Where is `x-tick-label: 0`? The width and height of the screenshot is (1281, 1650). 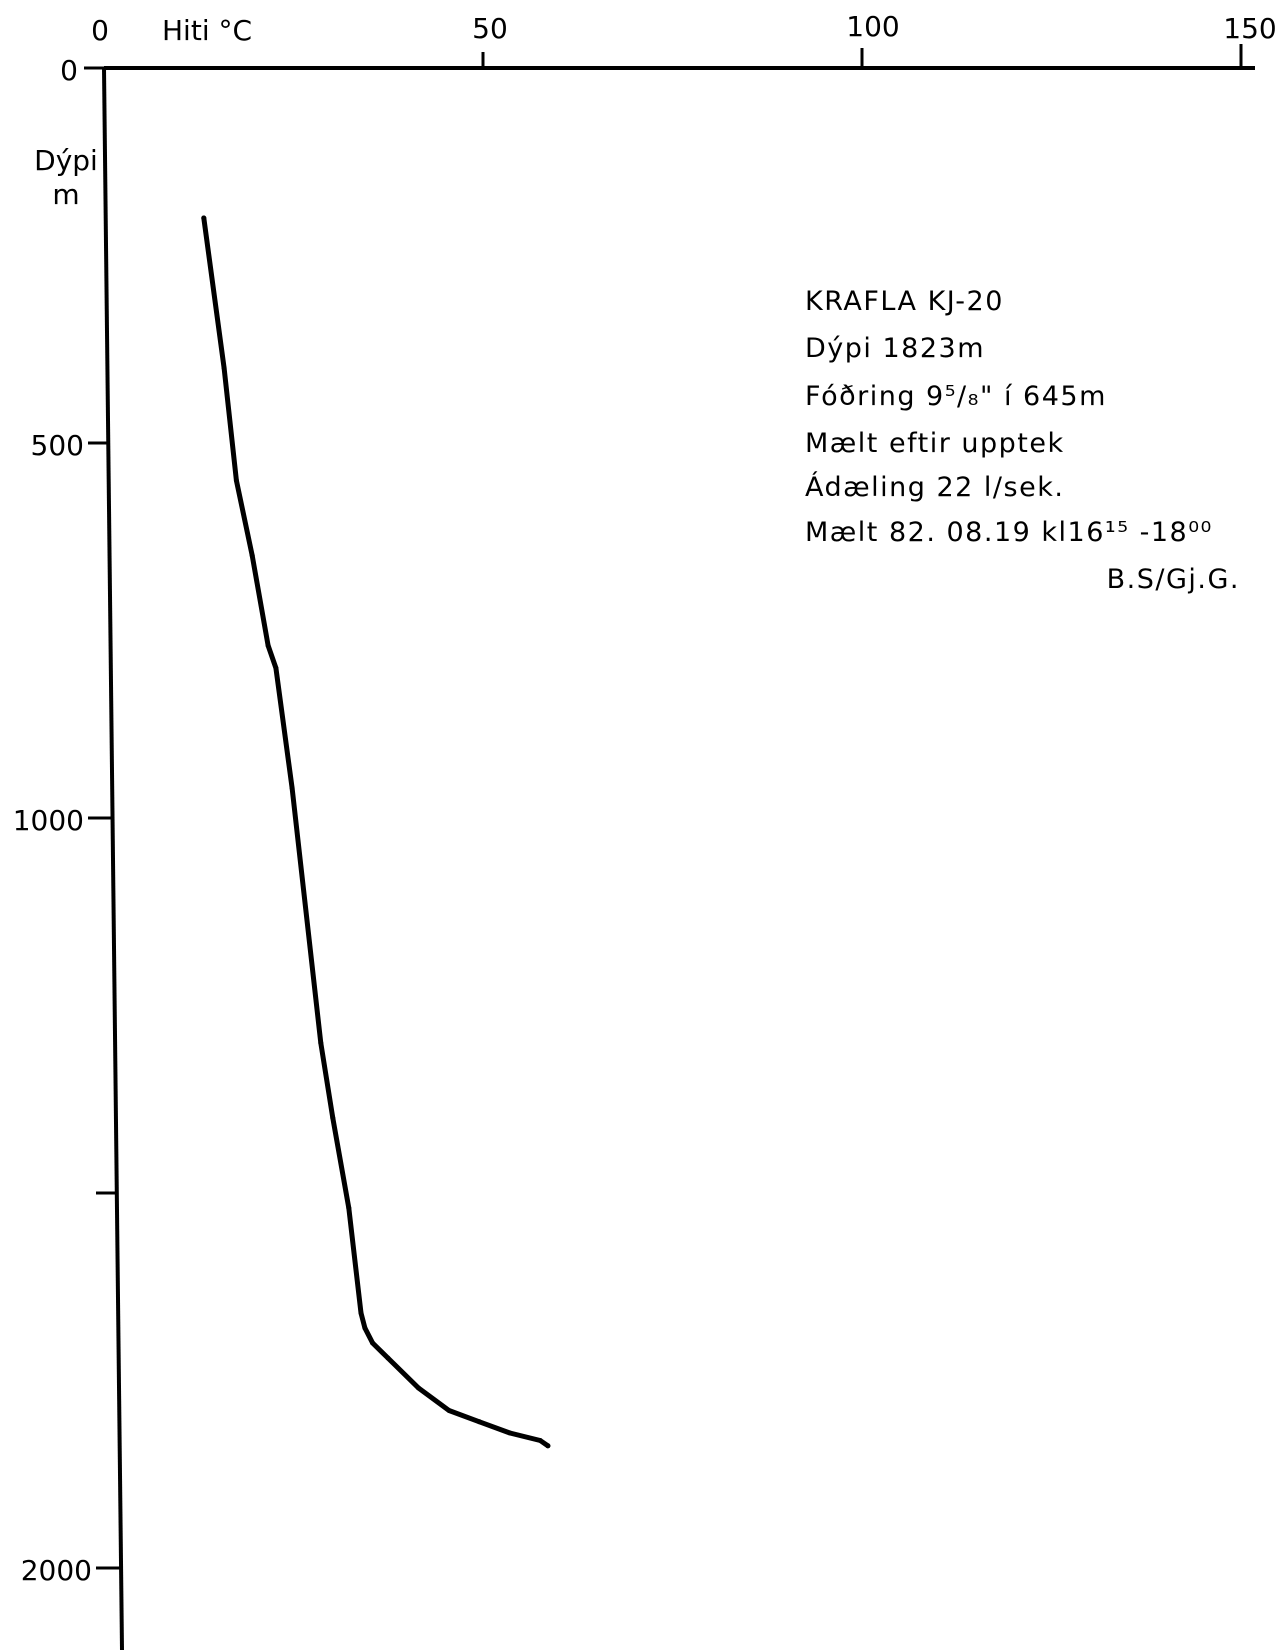
x-tick-label: 0 is located at coordinates (100, 30).